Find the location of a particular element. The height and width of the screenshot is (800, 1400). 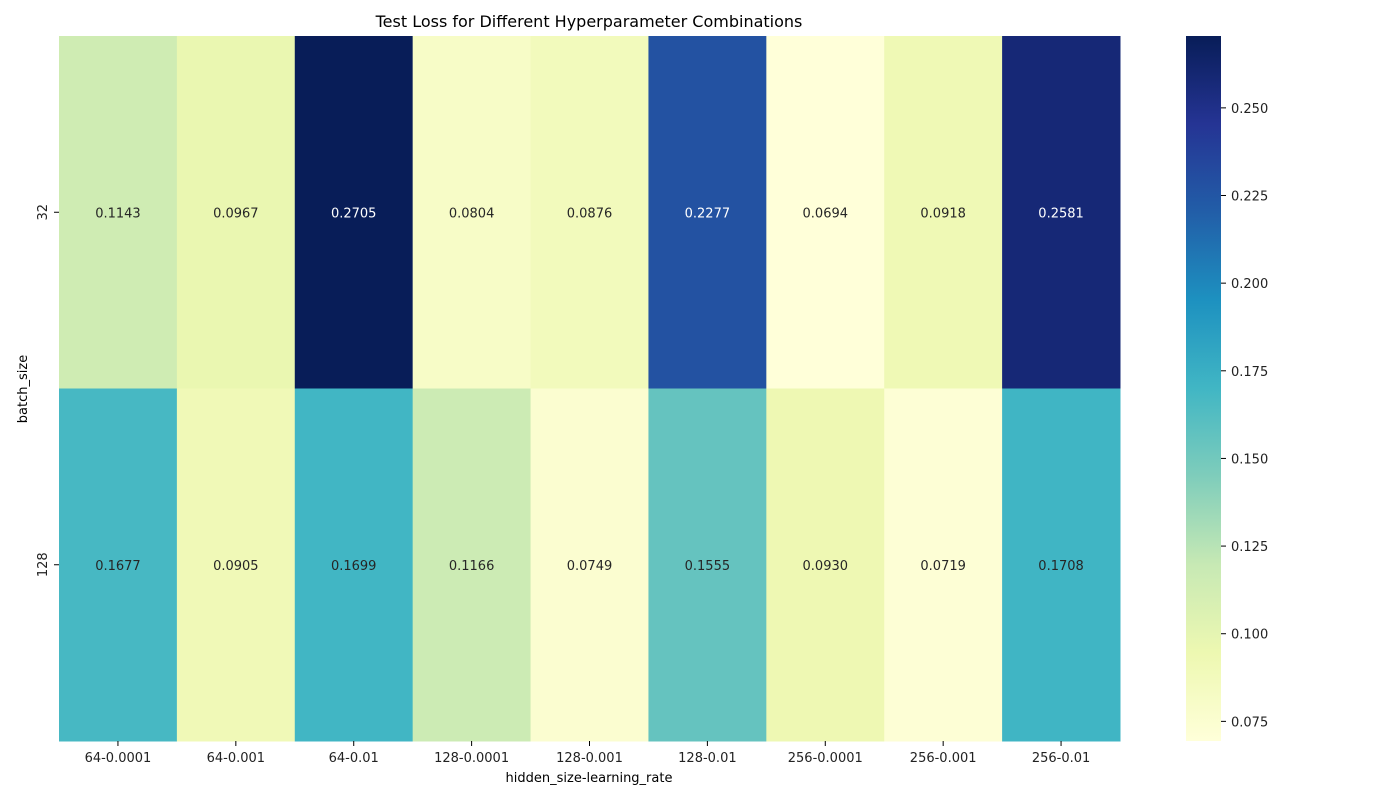

colorbar-tick-label: 0.150 is located at coordinates (1249, 459).